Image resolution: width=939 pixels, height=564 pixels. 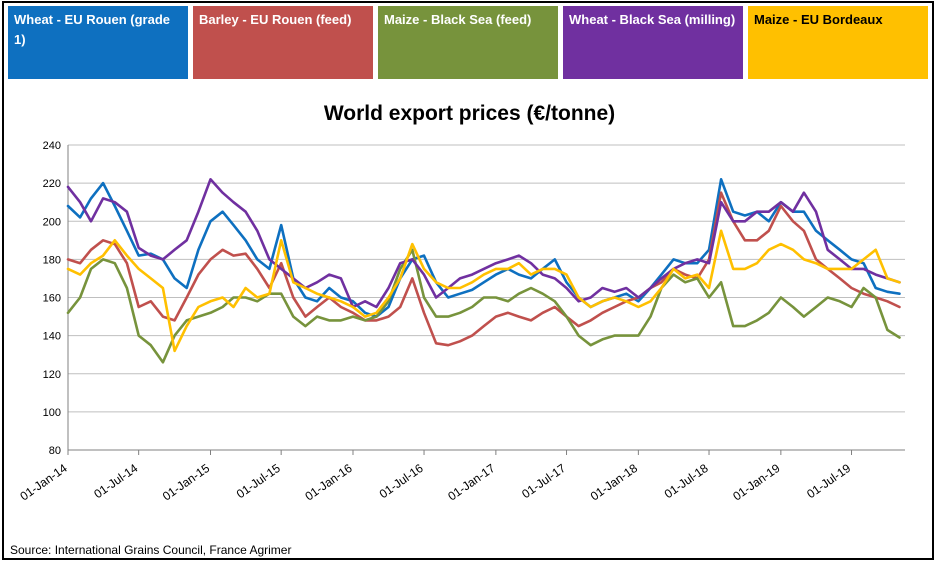 I want to click on legend-tile-barley-eu-rouen: Barley - EU Rouen (feed), so click(x=283, y=42).